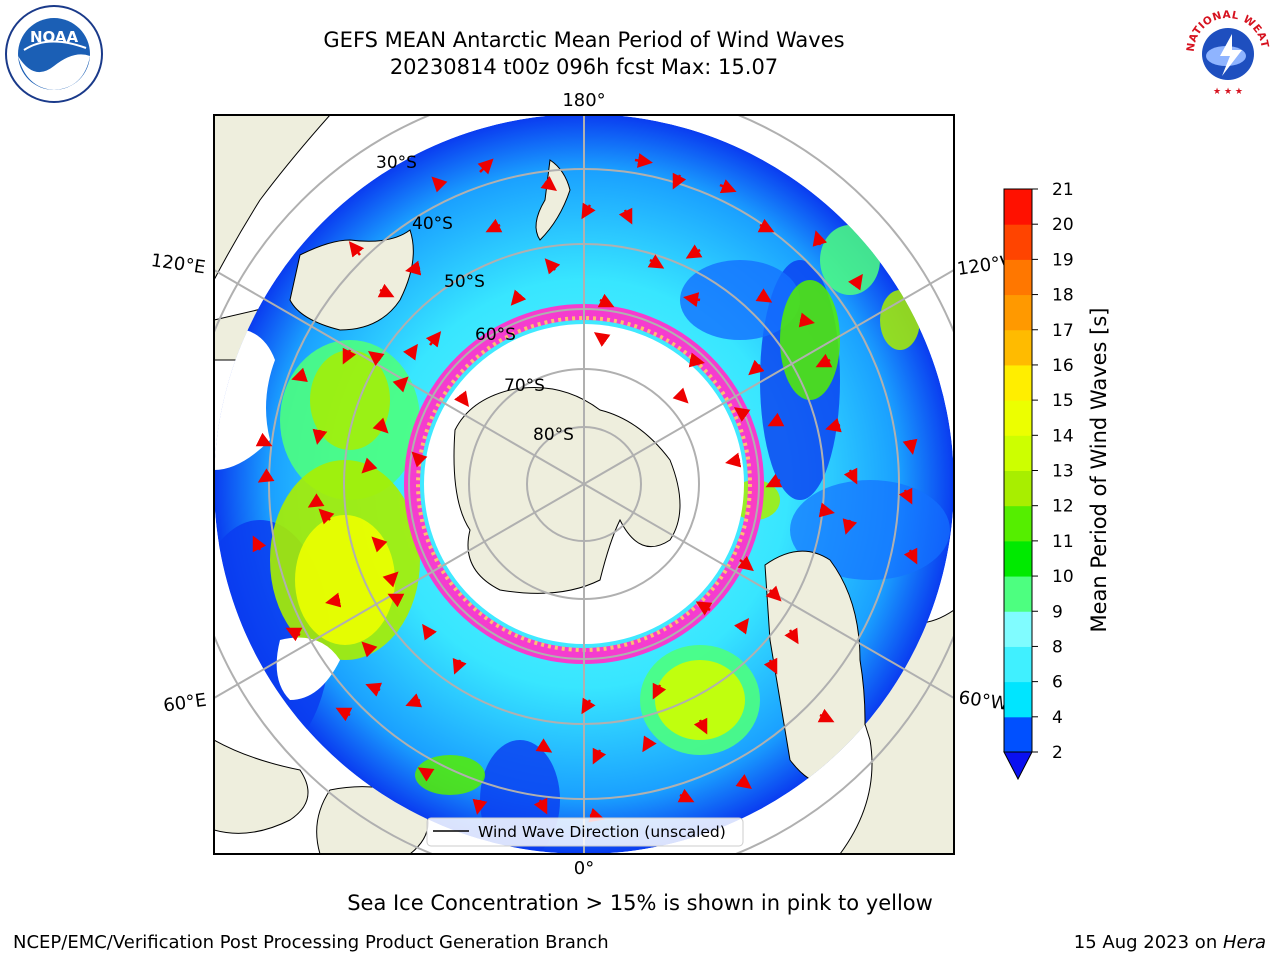  I want to click on noaa-logo-text: NOAA, so click(54, 37).